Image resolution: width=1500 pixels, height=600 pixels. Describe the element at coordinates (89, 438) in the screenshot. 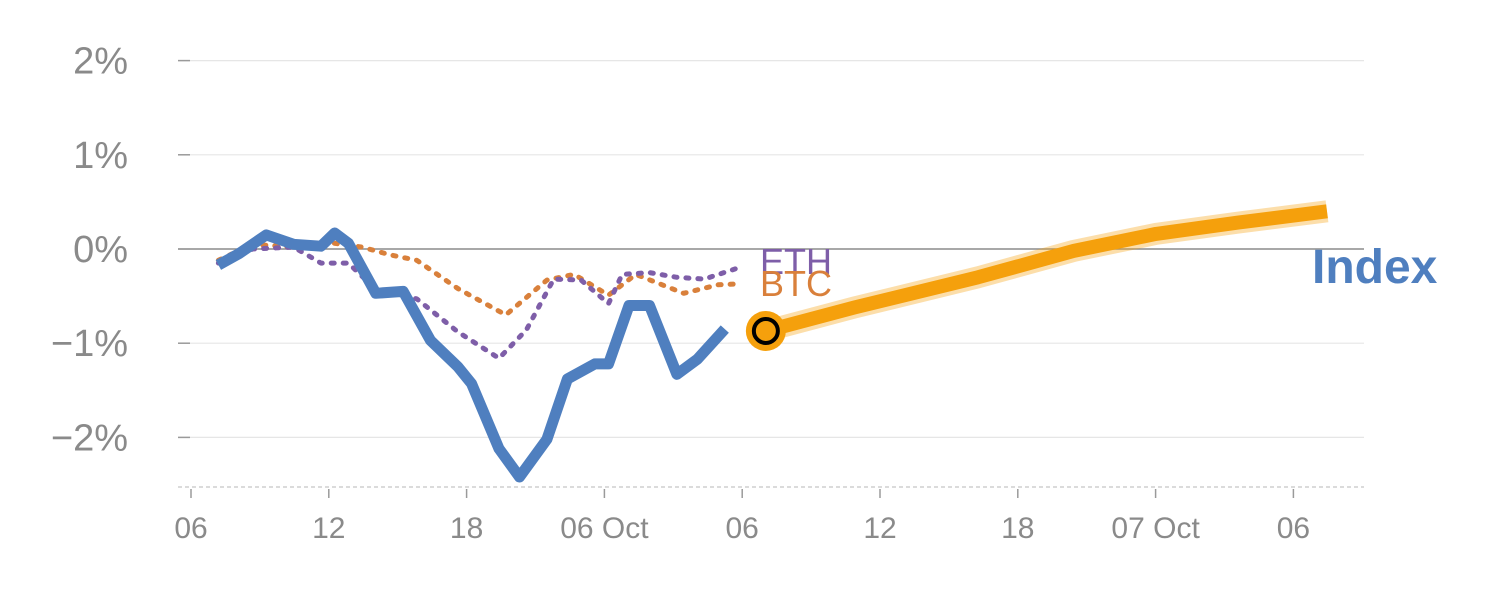

I see `y-tick-label: −2%` at that location.